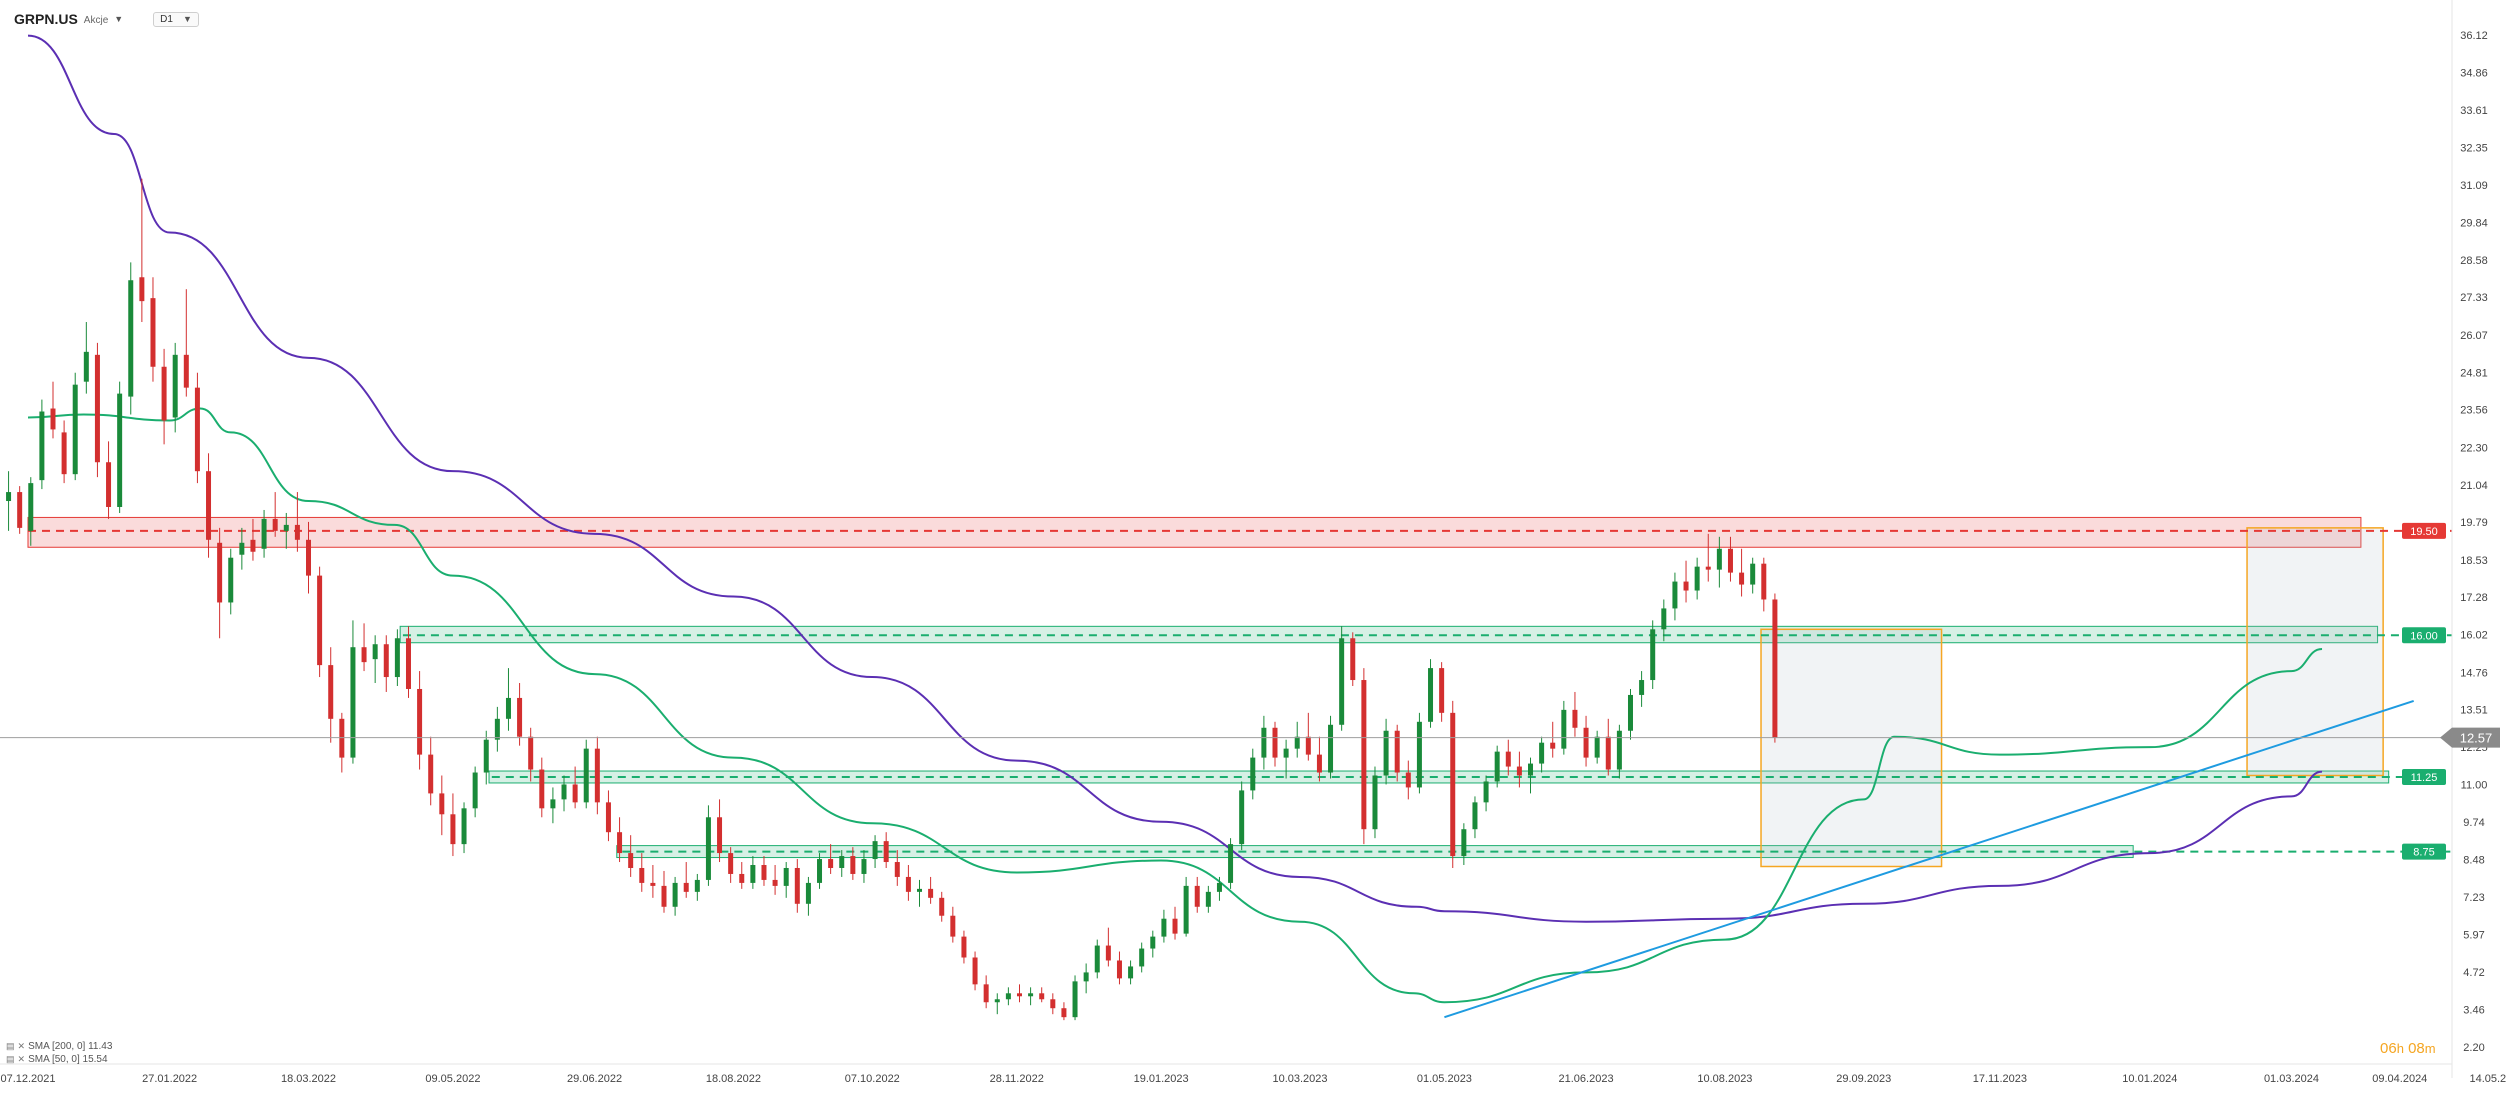 The height and width of the screenshot is (1093, 2506). Describe the element at coordinates (1375, 852) in the screenshot. I see `support-resistance-zone` at that location.